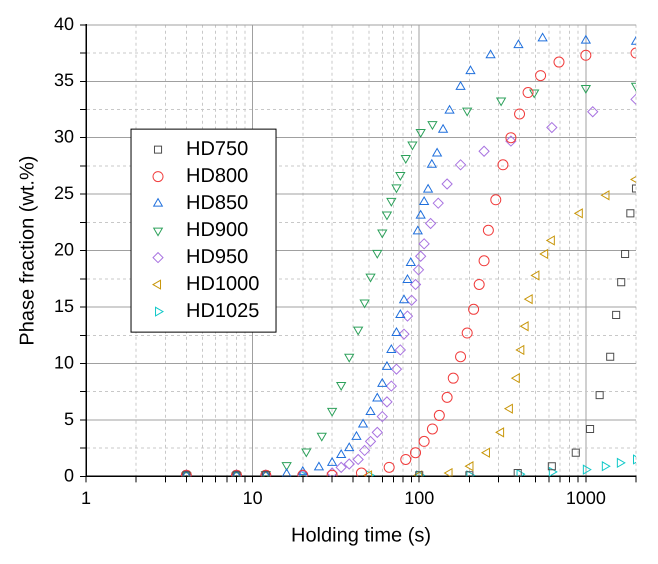 The image size is (658, 564). Describe the element at coordinates (69, 418) in the screenshot. I see `y-tick-label: 5` at that location.